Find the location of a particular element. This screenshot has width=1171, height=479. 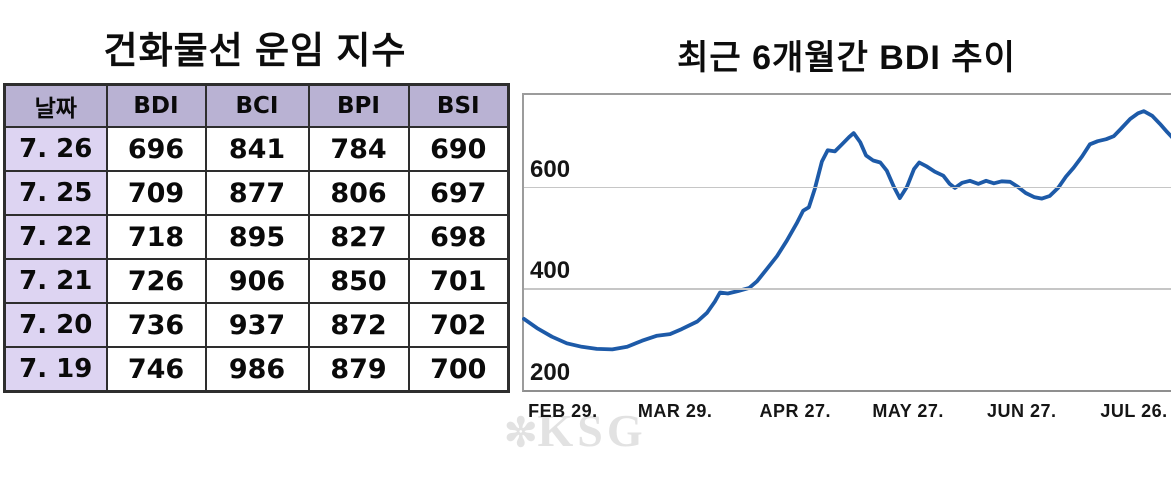

date-cell: 7. 21 is located at coordinates (55, 281).